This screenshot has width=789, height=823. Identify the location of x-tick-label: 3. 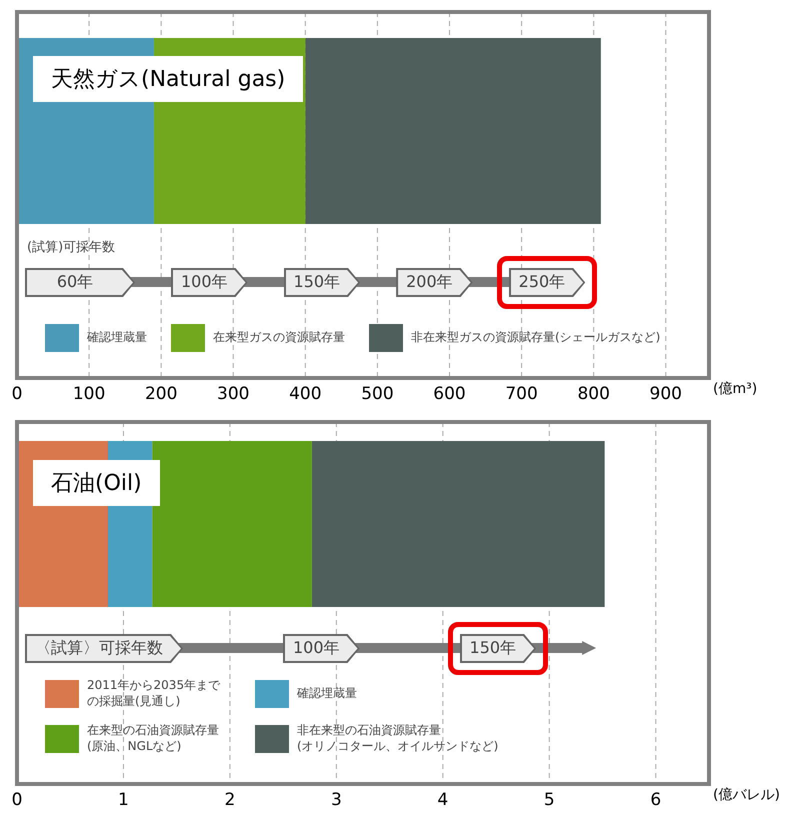
(336, 800).